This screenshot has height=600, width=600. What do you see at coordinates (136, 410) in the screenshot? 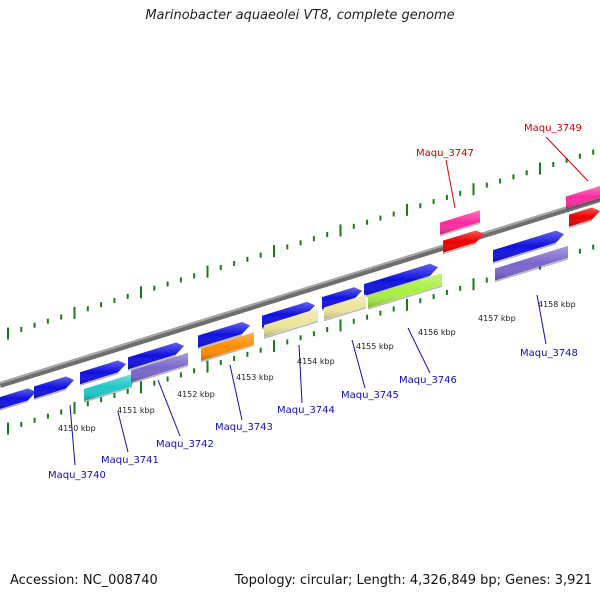
I see `scale-label: 4151 kbp` at bounding box center [136, 410].